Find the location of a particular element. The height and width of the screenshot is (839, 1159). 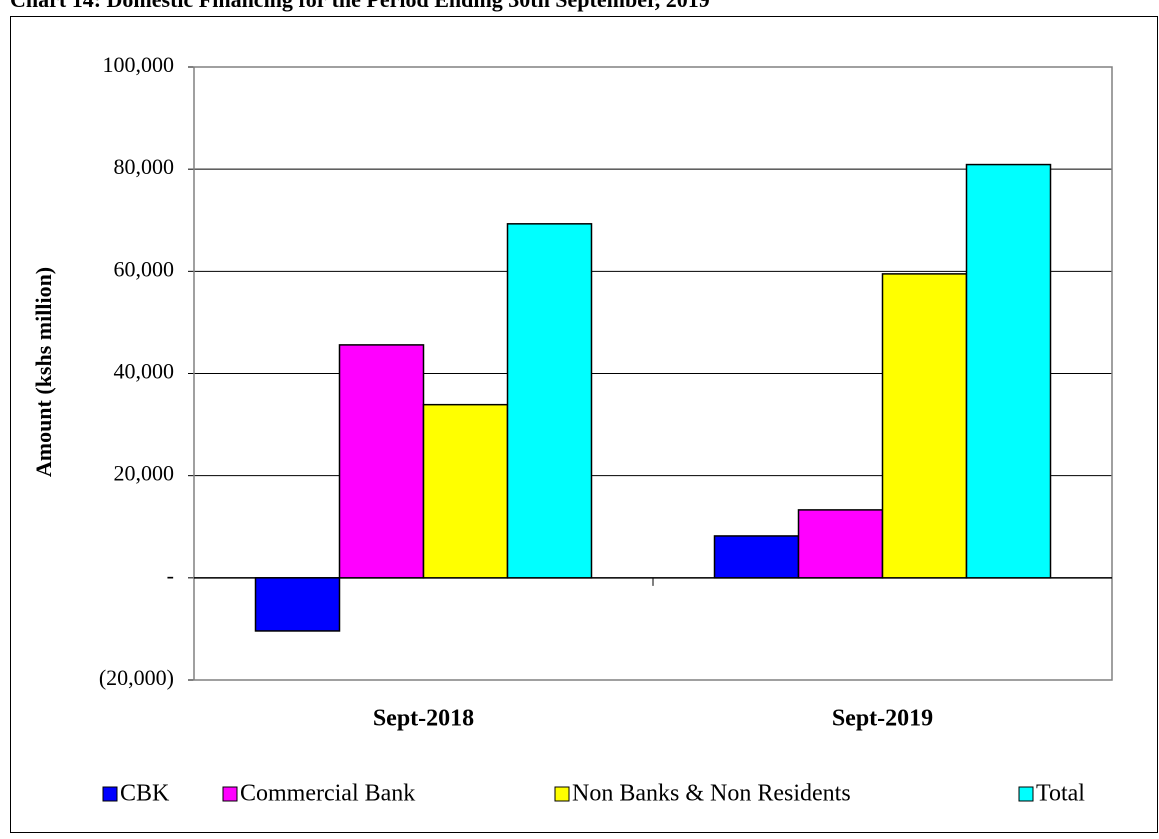

y-tick-label: 80,000 is located at coordinates (144, 166).